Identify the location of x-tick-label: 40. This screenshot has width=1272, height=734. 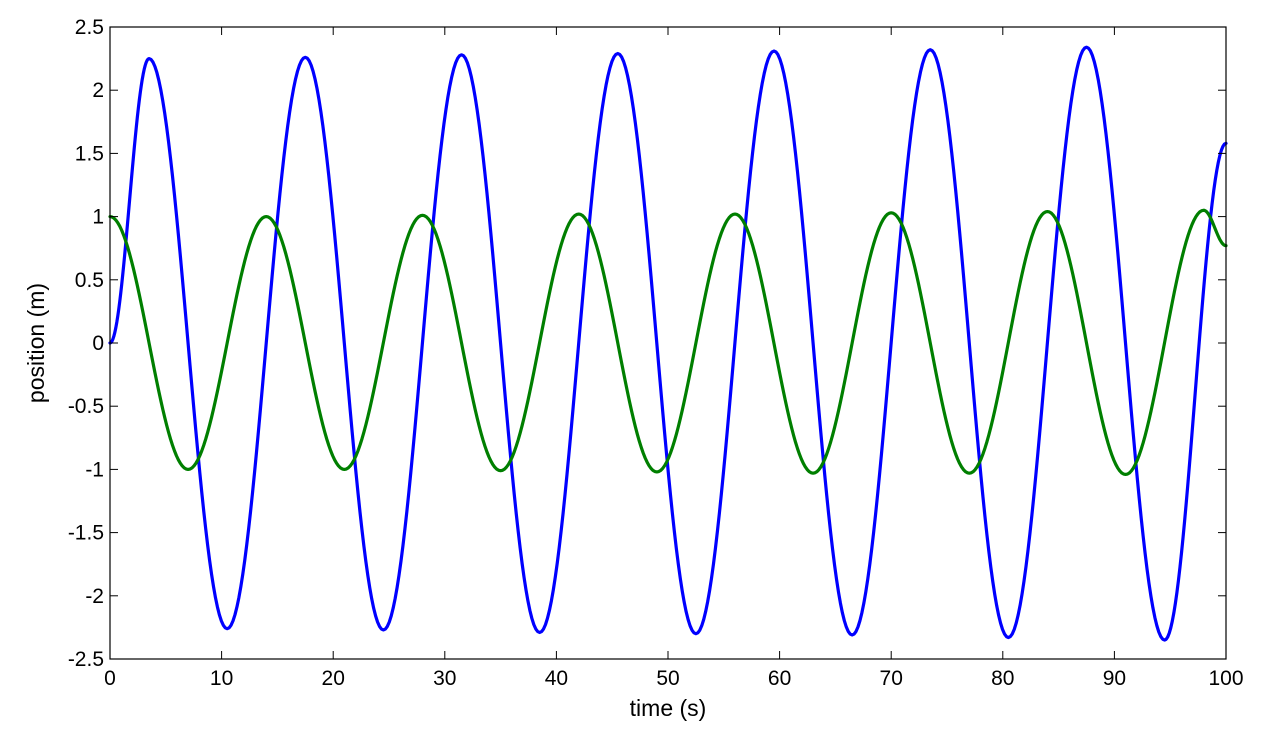
(556, 678).